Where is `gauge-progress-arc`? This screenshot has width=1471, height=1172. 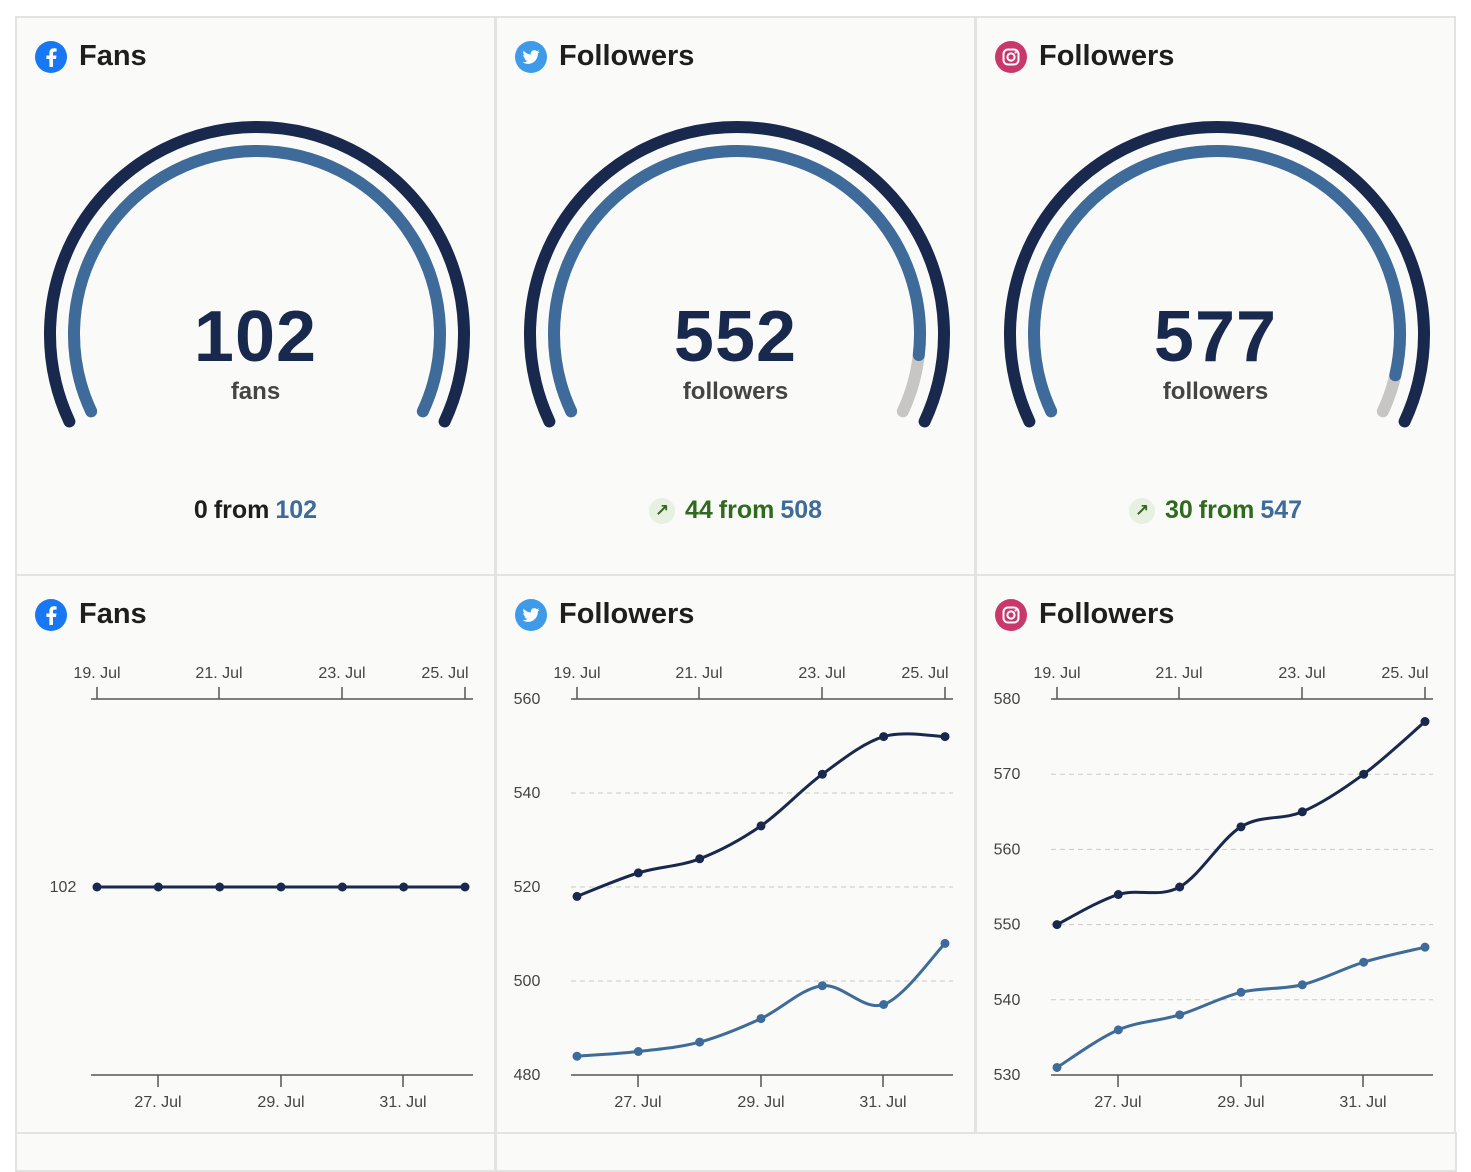 gauge-progress-arc is located at coordinates (1217, 281).